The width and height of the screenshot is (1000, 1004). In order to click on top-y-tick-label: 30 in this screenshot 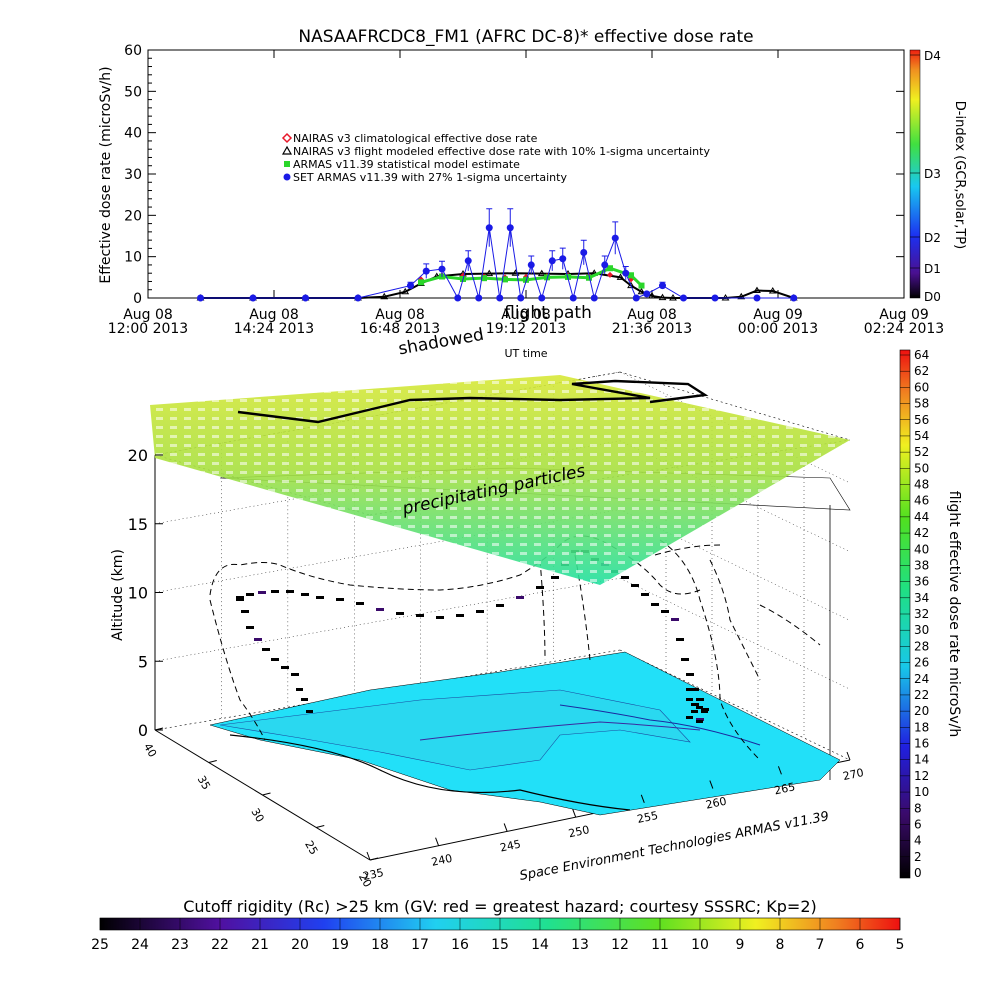, I will do `click(133, 175)`.